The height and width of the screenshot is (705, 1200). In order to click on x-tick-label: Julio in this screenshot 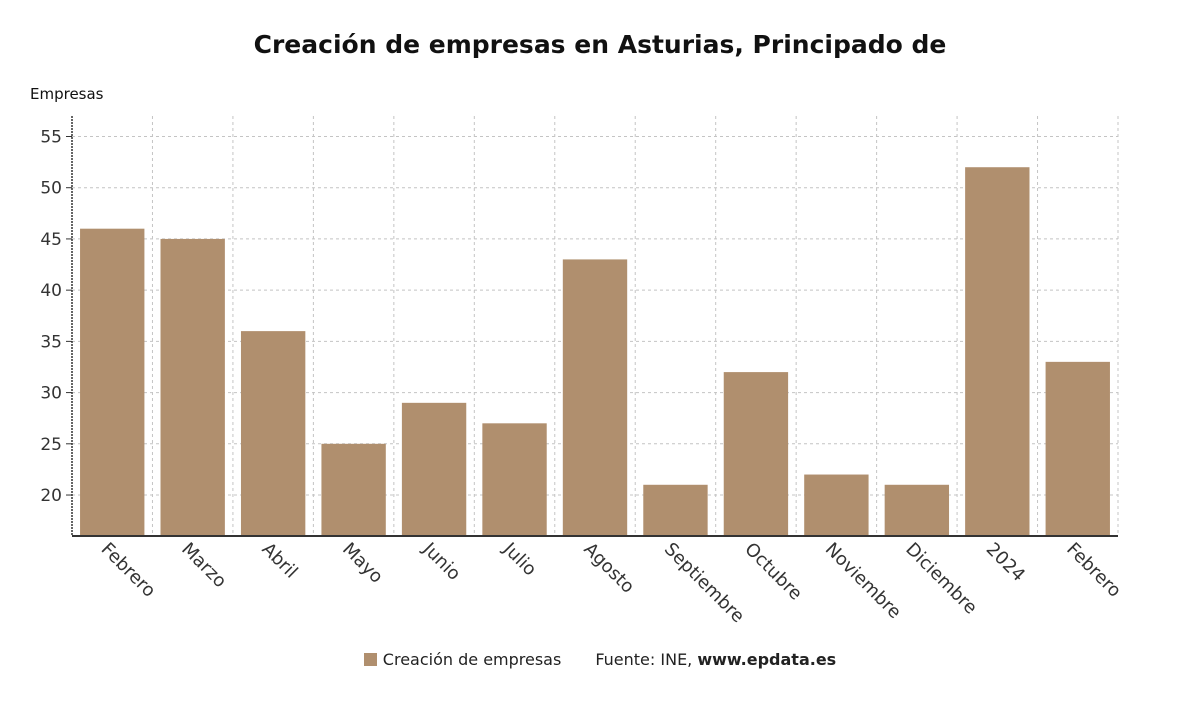, I will do `click(519, 559)`.